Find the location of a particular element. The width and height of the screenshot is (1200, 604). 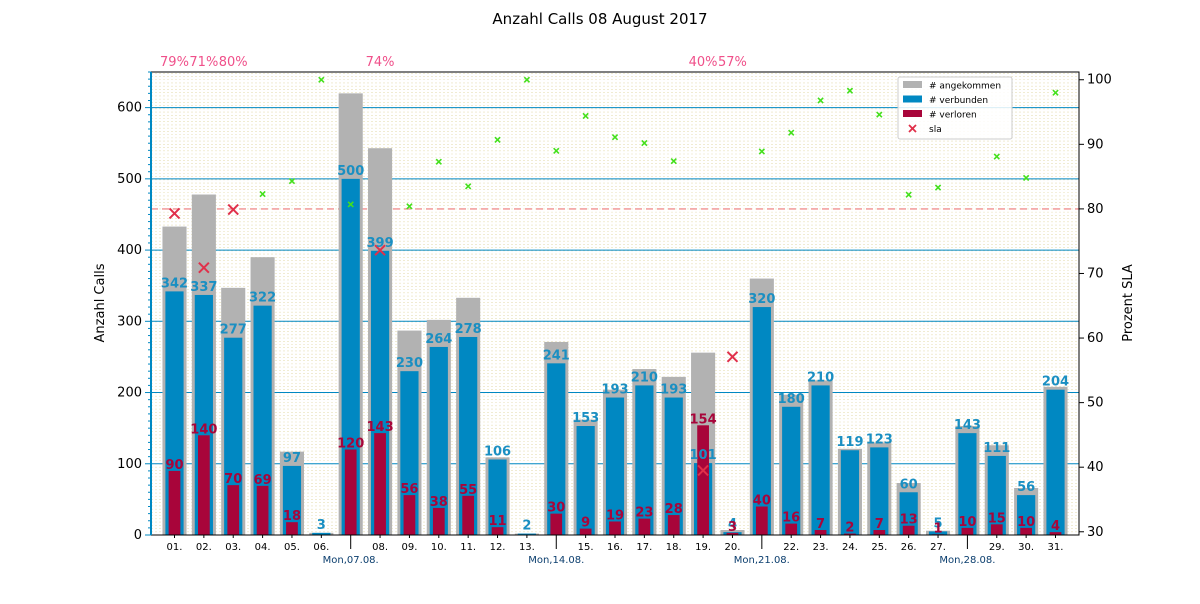

lost-value-label: 18 is located at coordinates (292, 516).